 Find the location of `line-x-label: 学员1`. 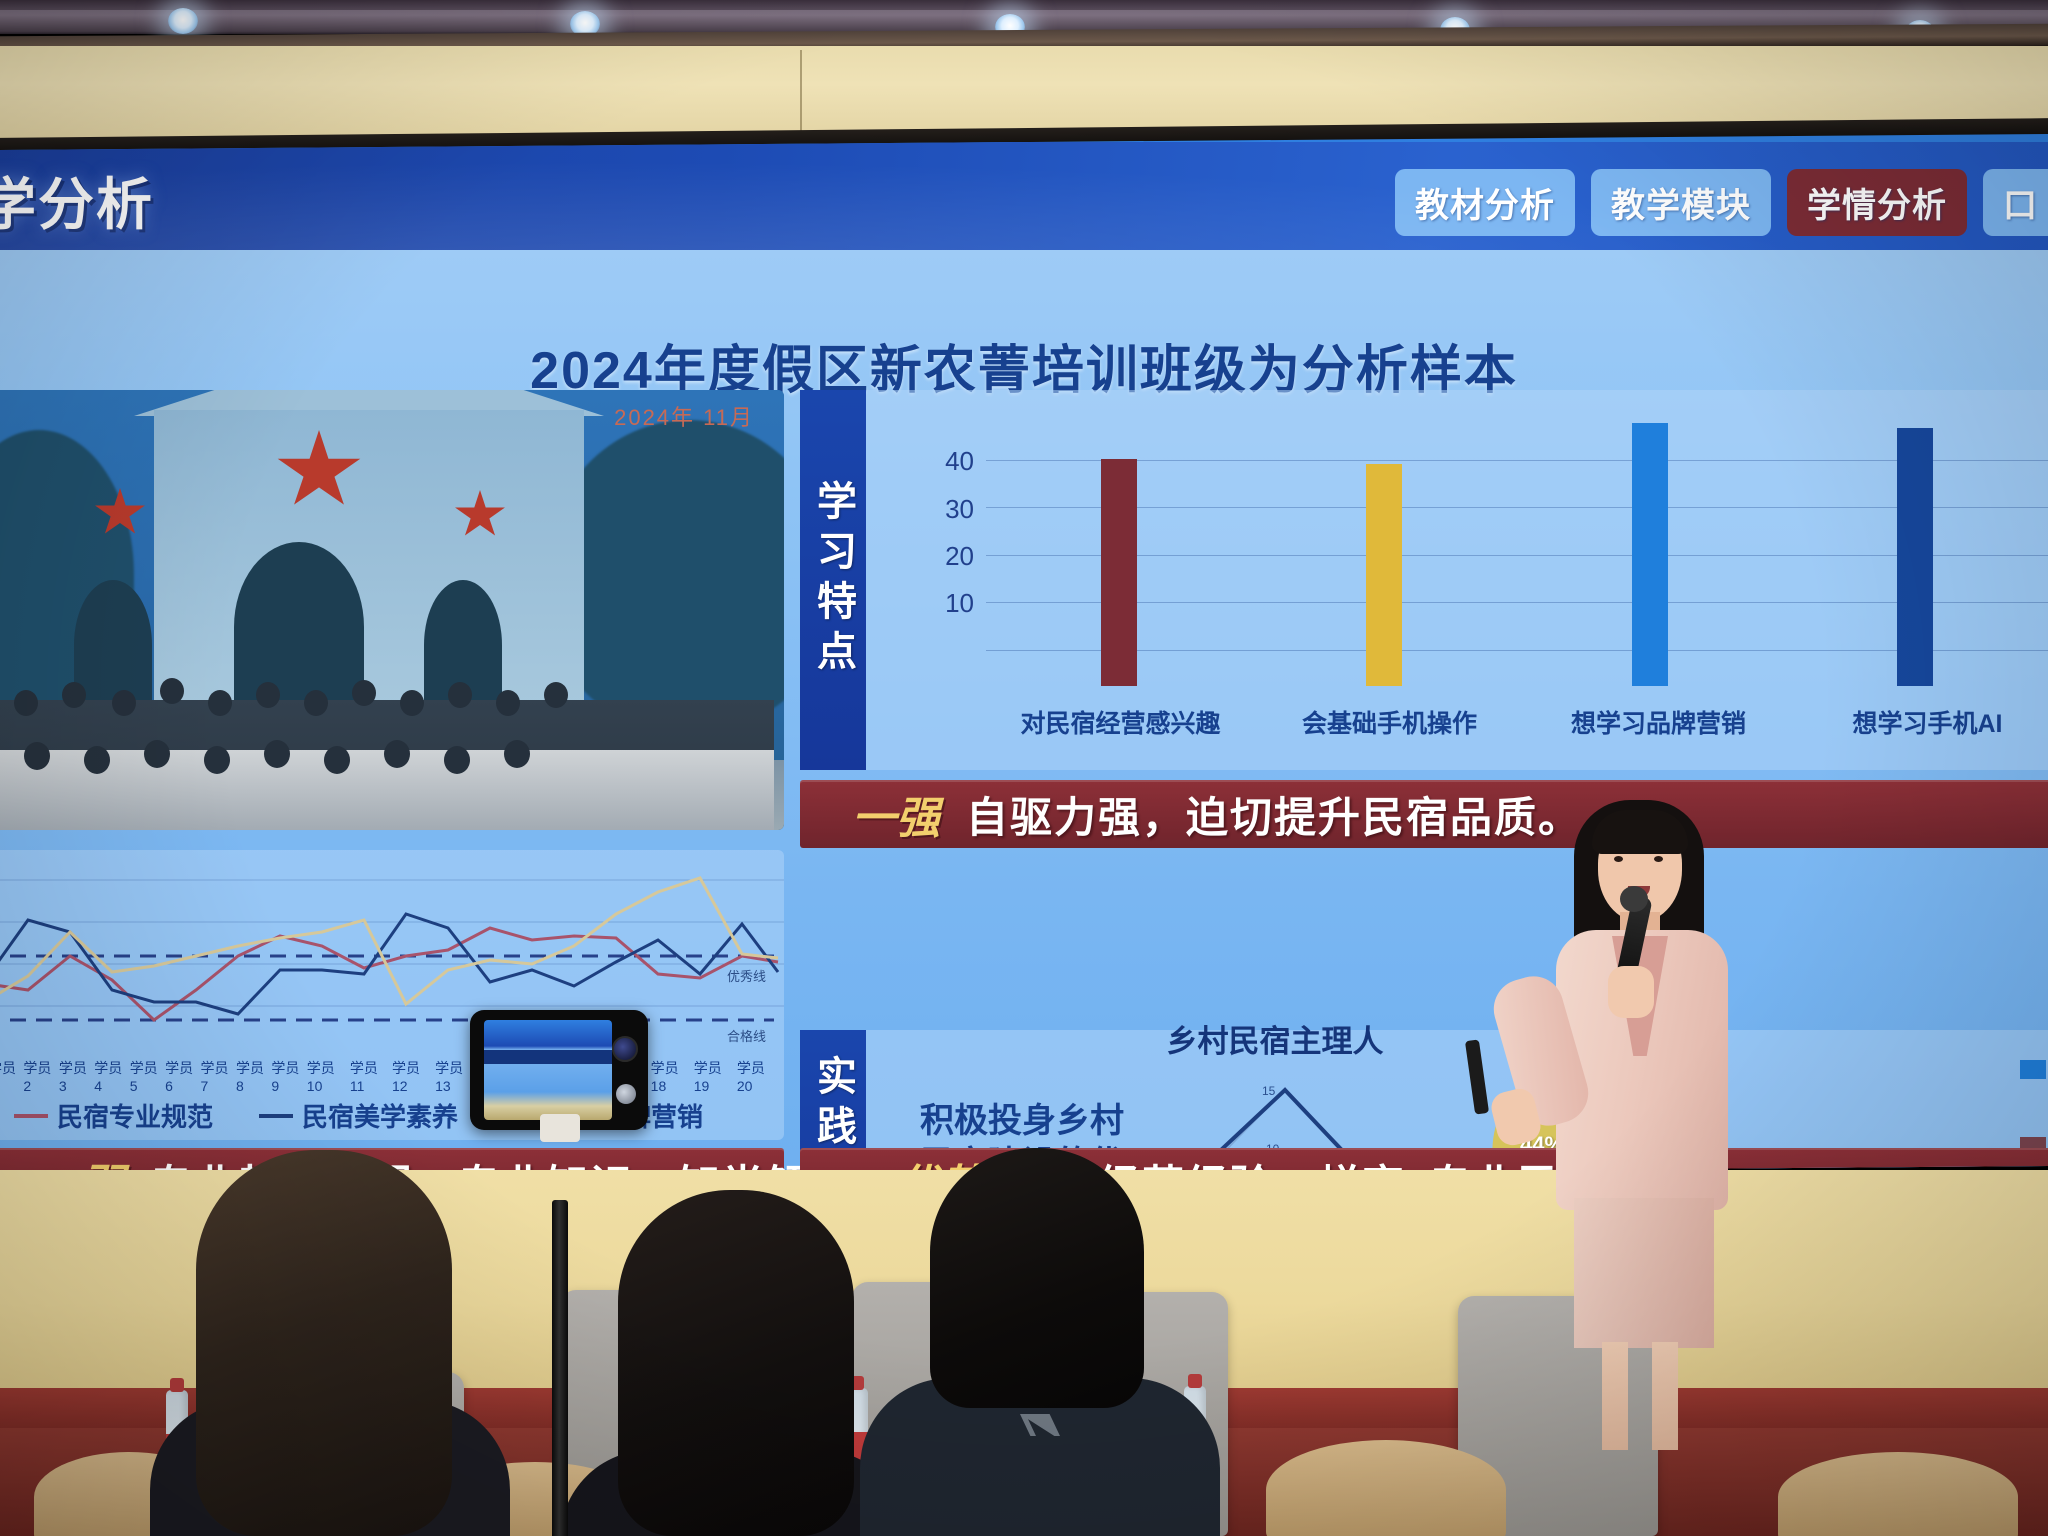

line-x-label: 学员1 is located at coordinates (8, 1068).